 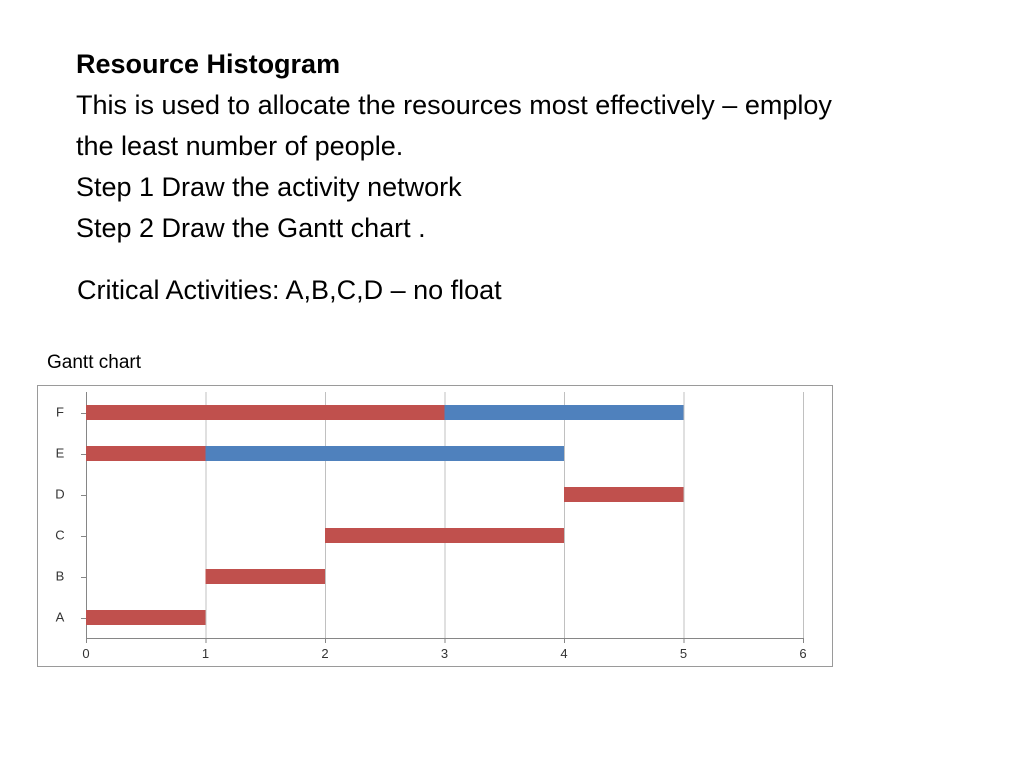 I want to click on y-tick-label-d: D, so click(x=59, y=494).